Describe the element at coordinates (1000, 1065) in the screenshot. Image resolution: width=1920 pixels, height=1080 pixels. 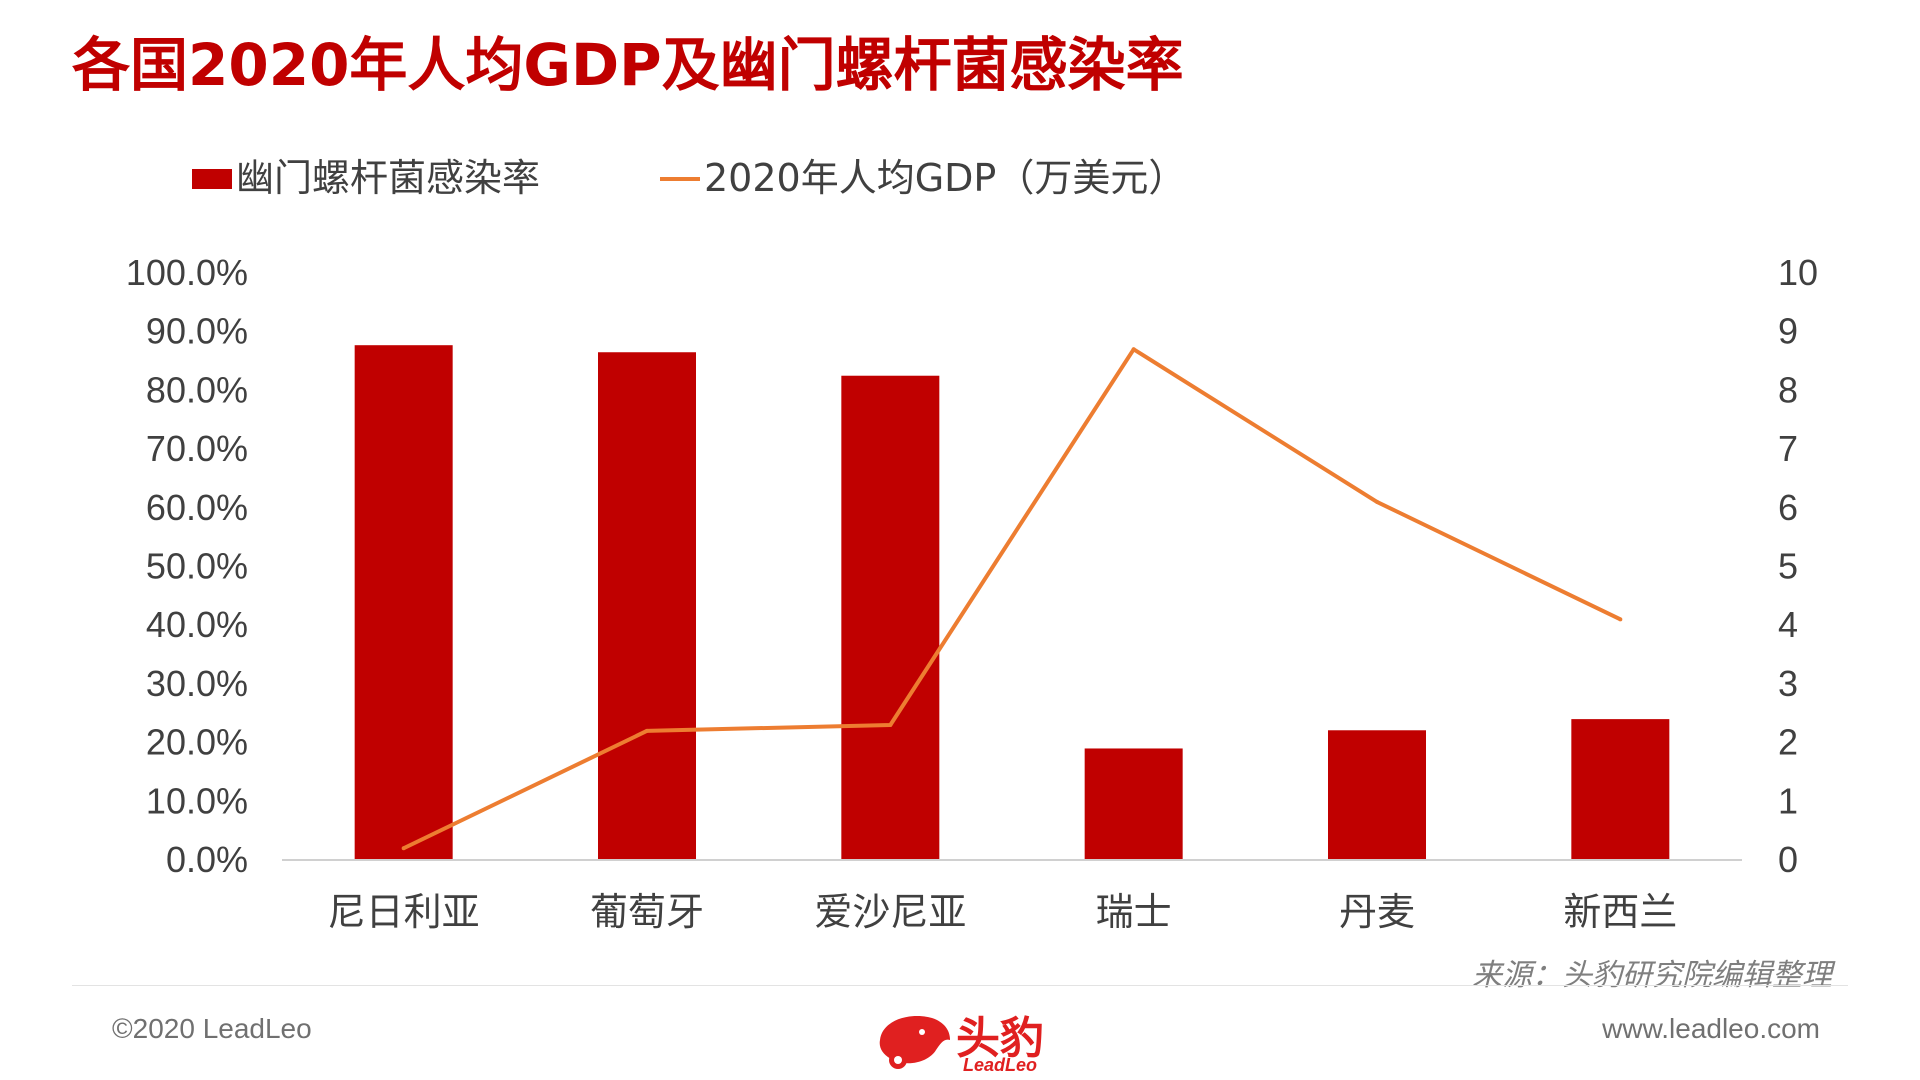
I see `logo-subtext: LeadLeo` at that location.